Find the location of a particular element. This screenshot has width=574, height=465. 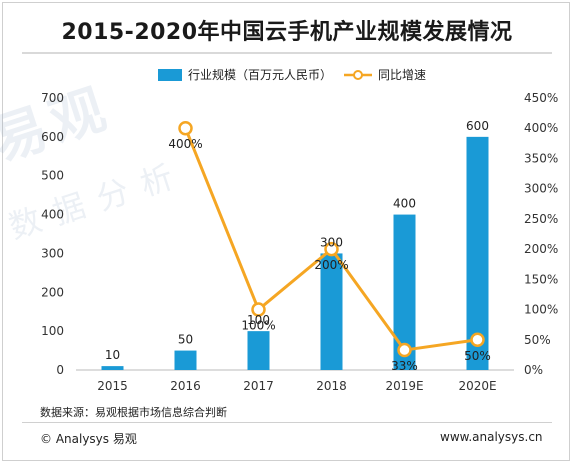

x-tick-label: 2020E is located at coordinates (477, 386).